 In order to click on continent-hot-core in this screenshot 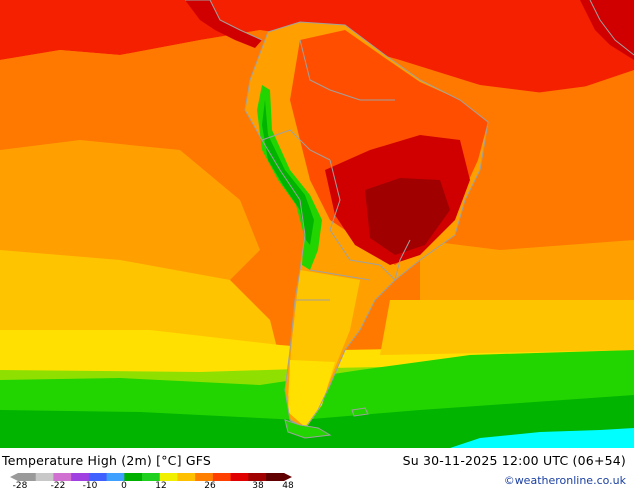, I will do `click(407, 216)`.